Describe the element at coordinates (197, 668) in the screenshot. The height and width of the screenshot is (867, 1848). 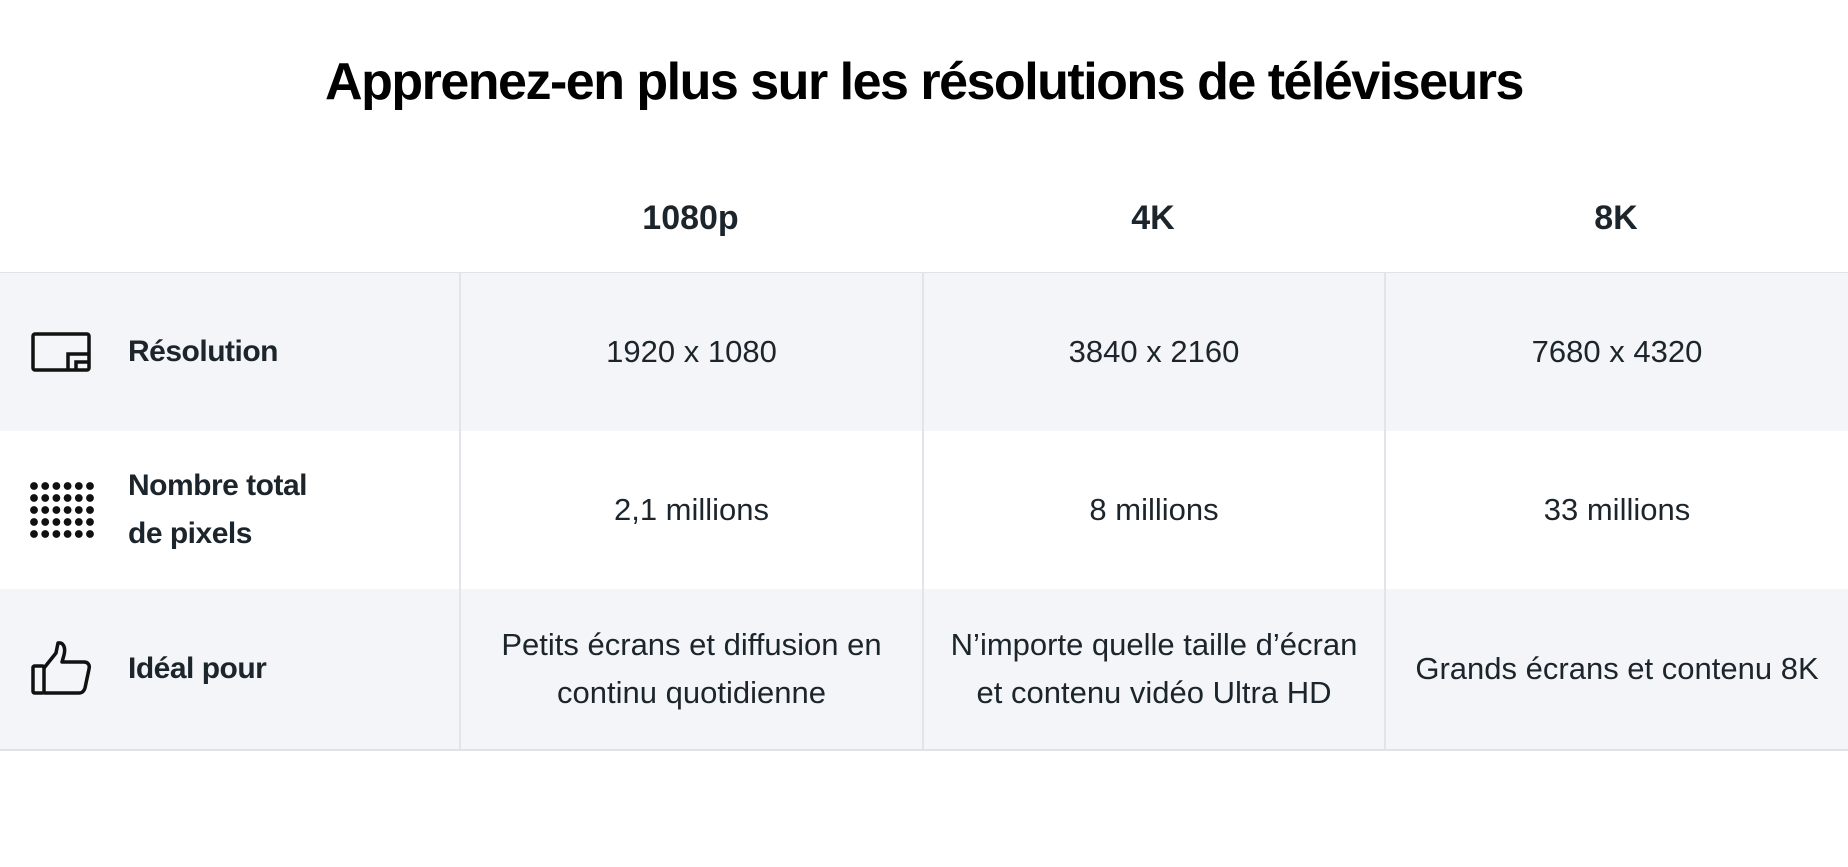
I see `row-label: Idéal pour` at that location.